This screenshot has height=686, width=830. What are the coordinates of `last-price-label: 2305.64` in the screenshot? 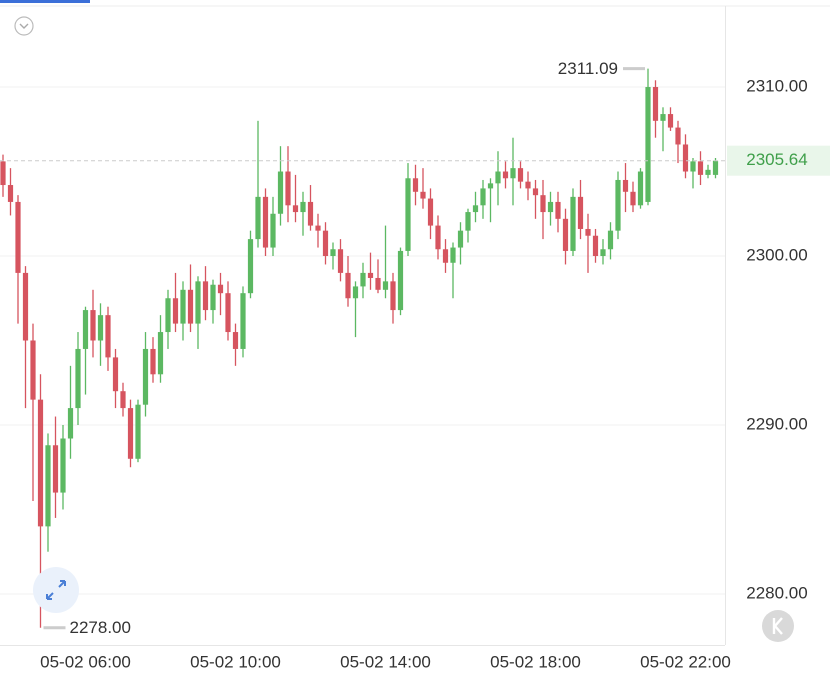 It's located at (776, 159).